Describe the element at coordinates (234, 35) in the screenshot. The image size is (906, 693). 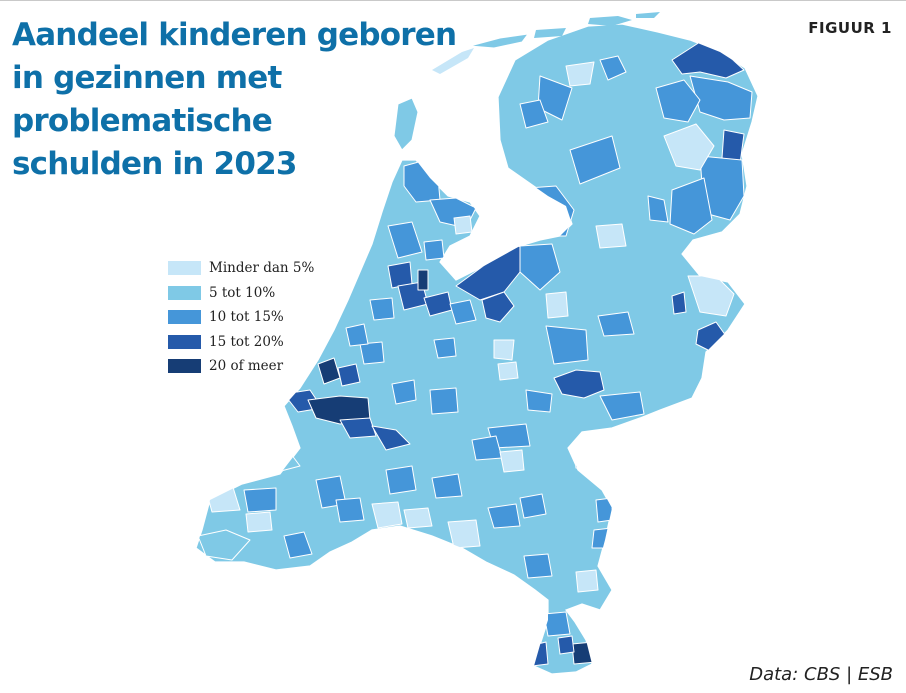
I see `title-line: Aandeel kinderen geboren` at that location.